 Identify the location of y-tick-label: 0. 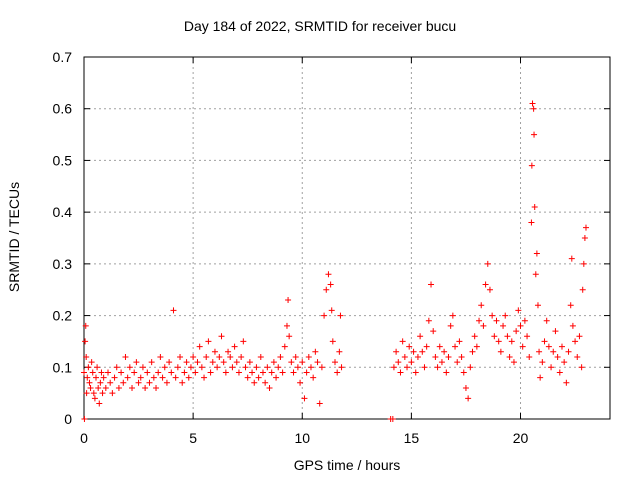
(68, 419).